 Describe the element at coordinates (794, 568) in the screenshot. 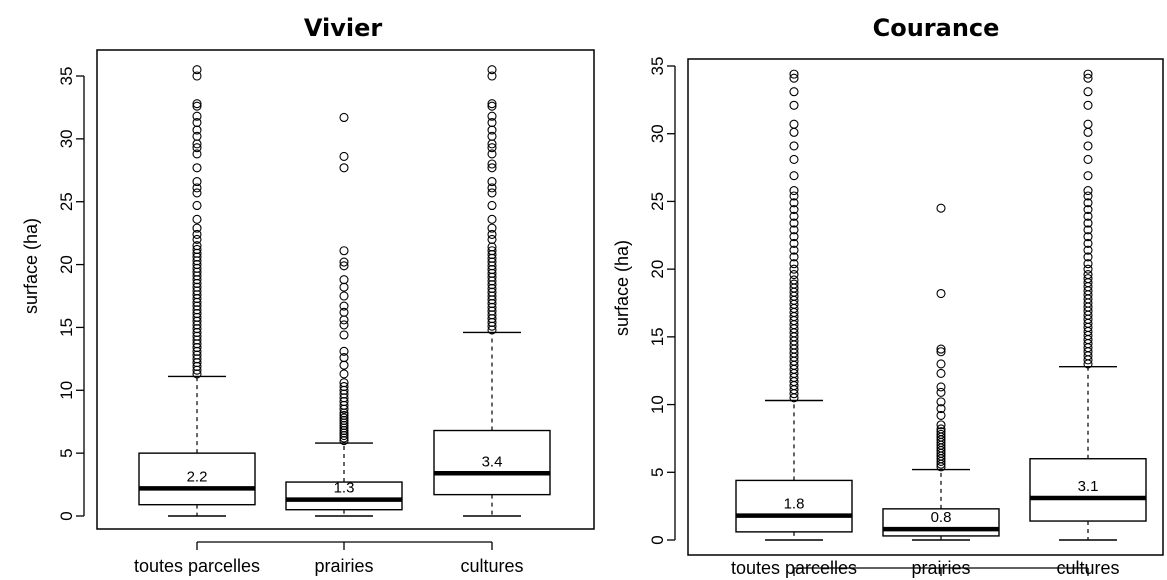

I see `x-tick-label: toutes parcelles` at that location.